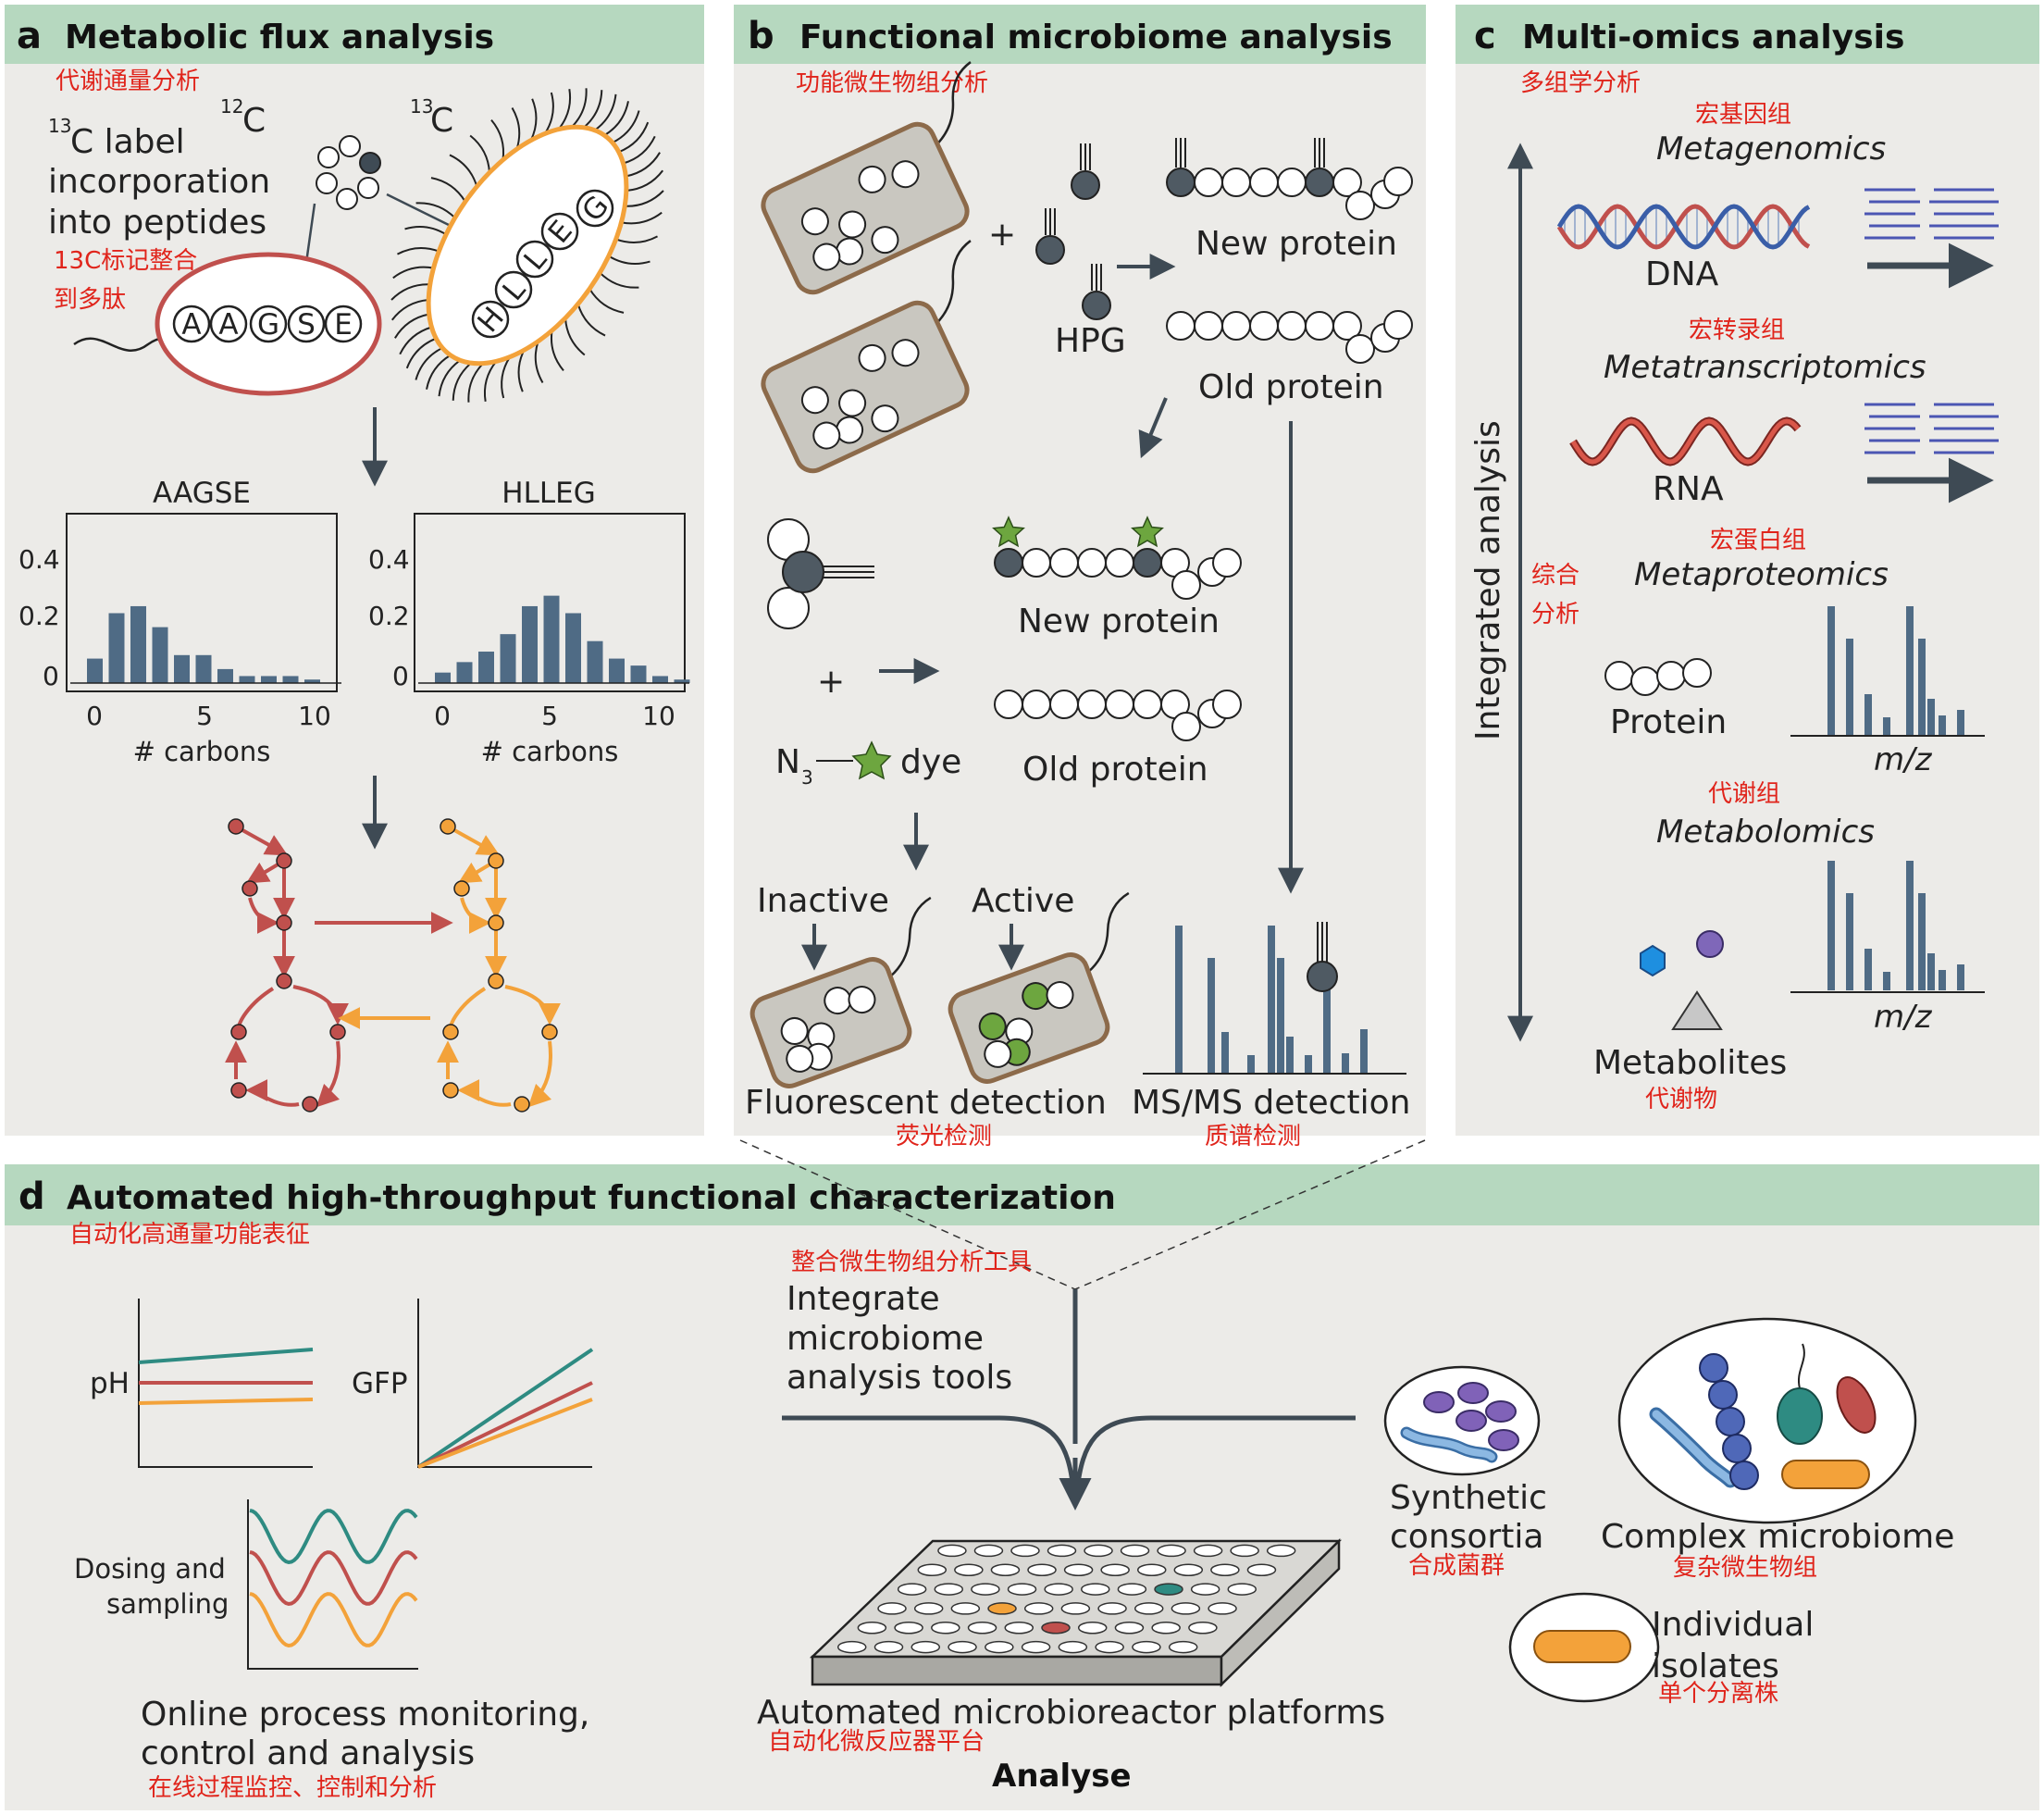  What do you see at coordinates (1668, 722) in the screenshot?
I see `protein-label: Protein` at bounding box center [1668, 722].